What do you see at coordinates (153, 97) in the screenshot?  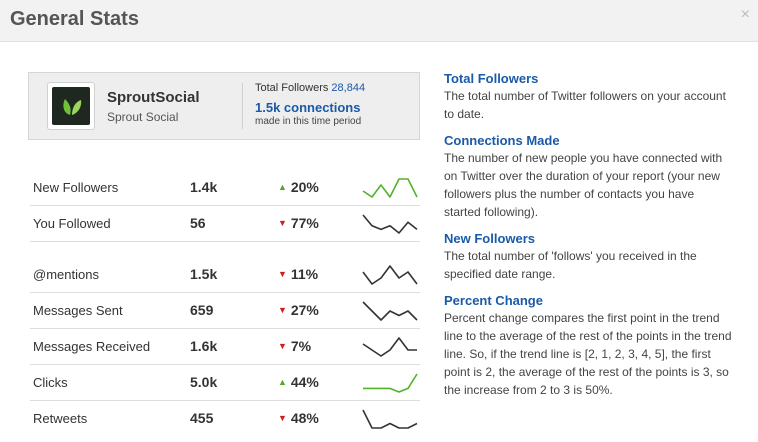 I see `account-name: SproutSocial` at bounding box center [153, 97].